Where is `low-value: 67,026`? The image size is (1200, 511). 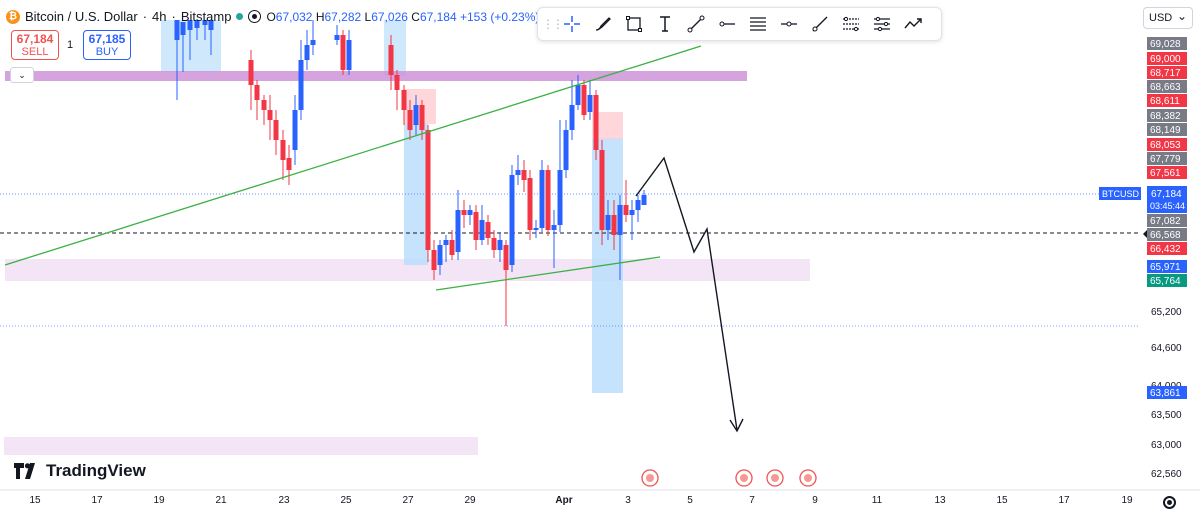
low-value: 67,026 is located at coordinates (389, 16).